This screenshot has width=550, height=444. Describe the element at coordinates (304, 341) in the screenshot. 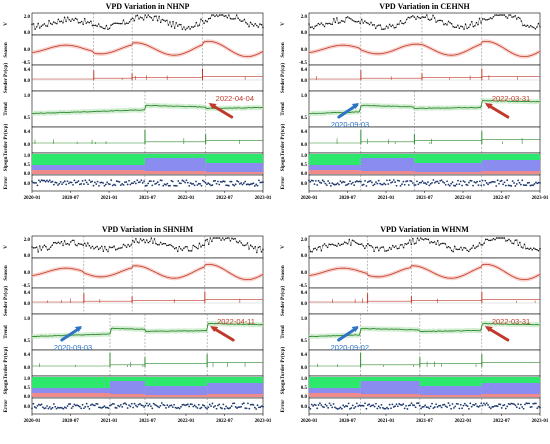

I see `trend-tick: 0.5` at that location.